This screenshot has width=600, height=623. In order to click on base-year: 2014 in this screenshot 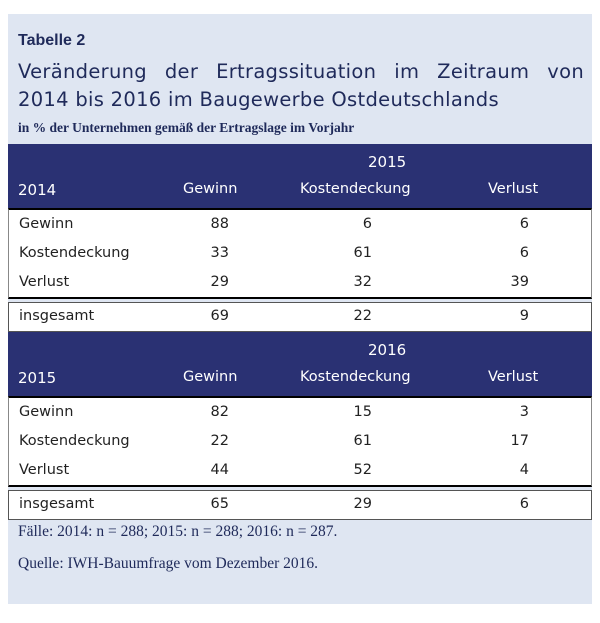, I will do `click(37, 190)`.